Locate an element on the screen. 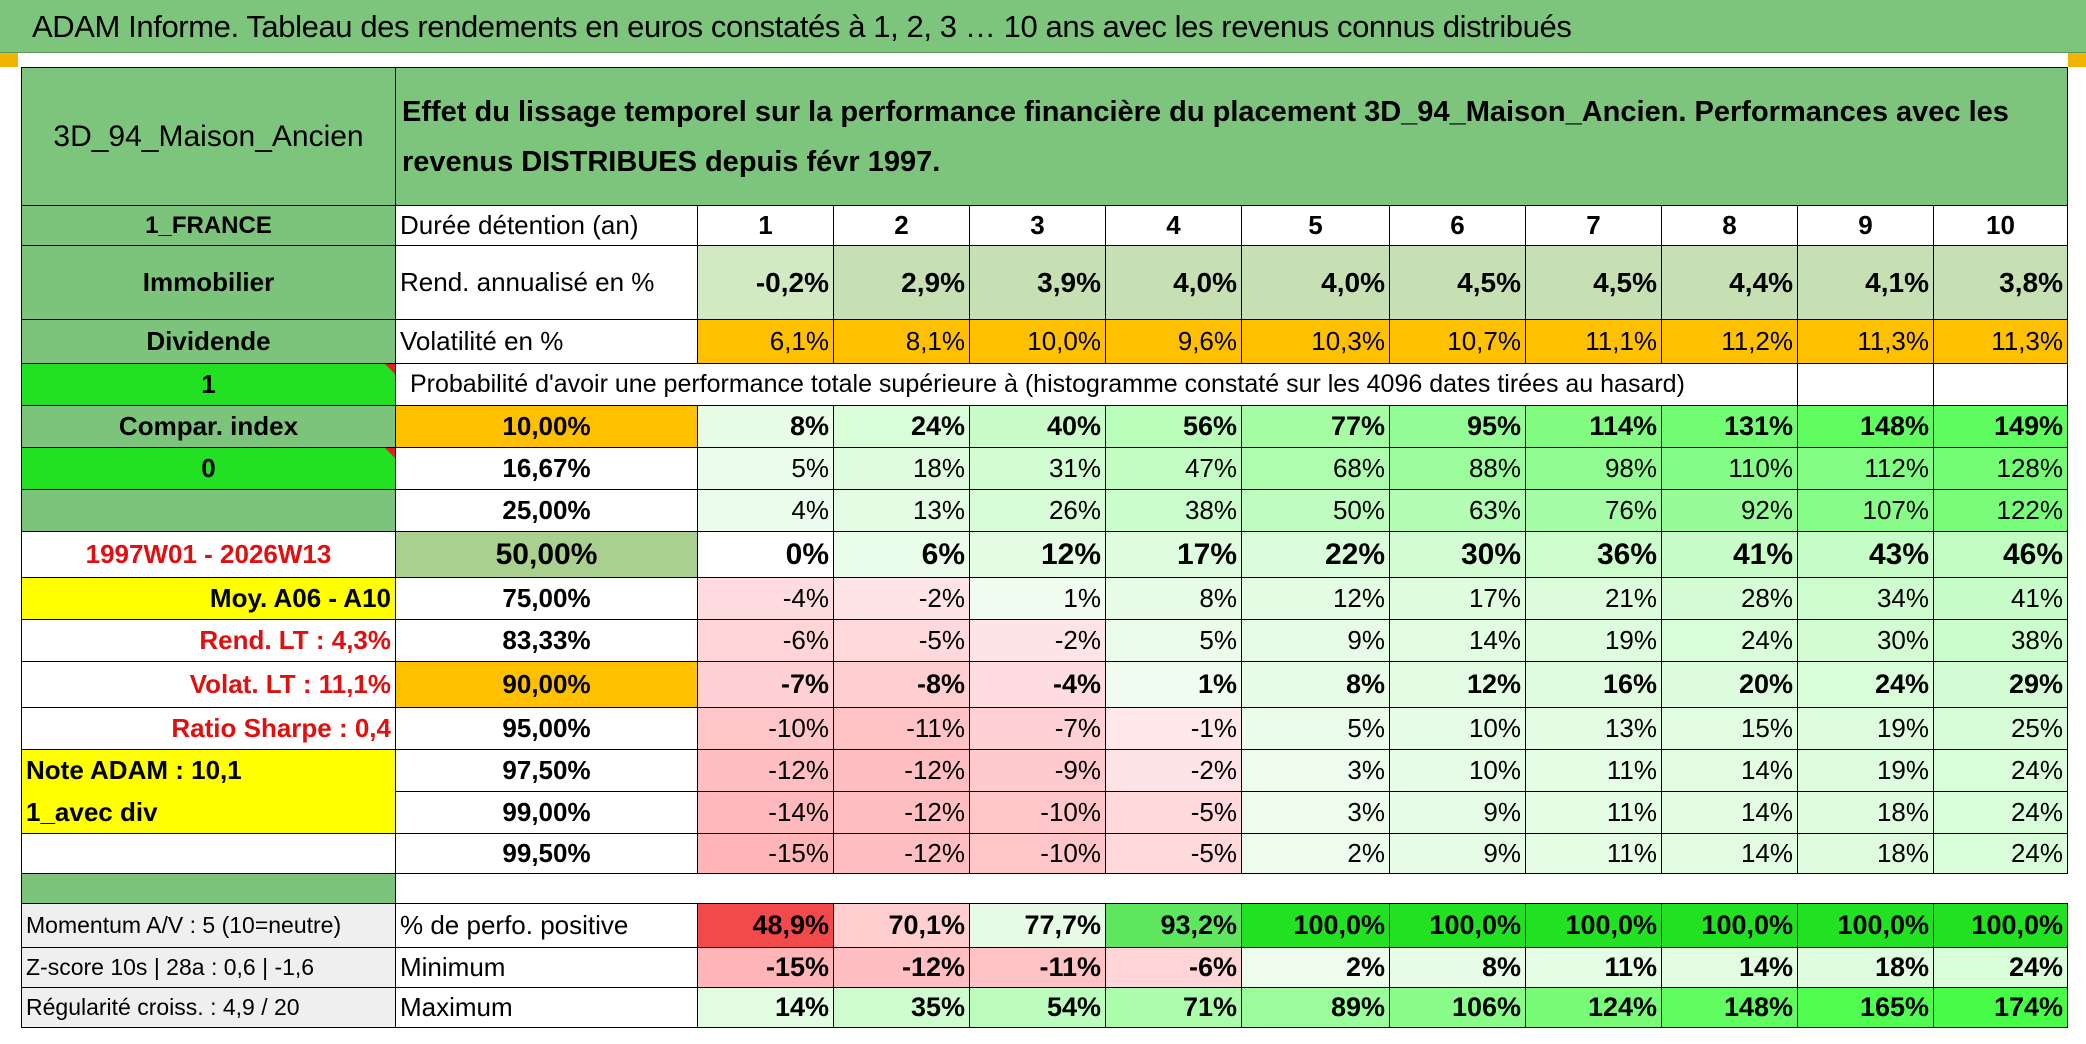 The height and width of the screenshot is (1044, 2086). percentile-value: 31% is located at coordinates (1037, 468).